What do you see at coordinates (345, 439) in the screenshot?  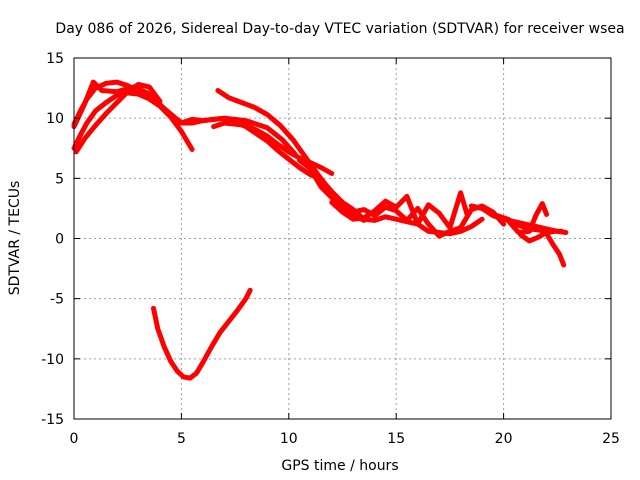 I see `x-tick-labels: 0 5 10 15 20 25` at bounding box center [345, 439].